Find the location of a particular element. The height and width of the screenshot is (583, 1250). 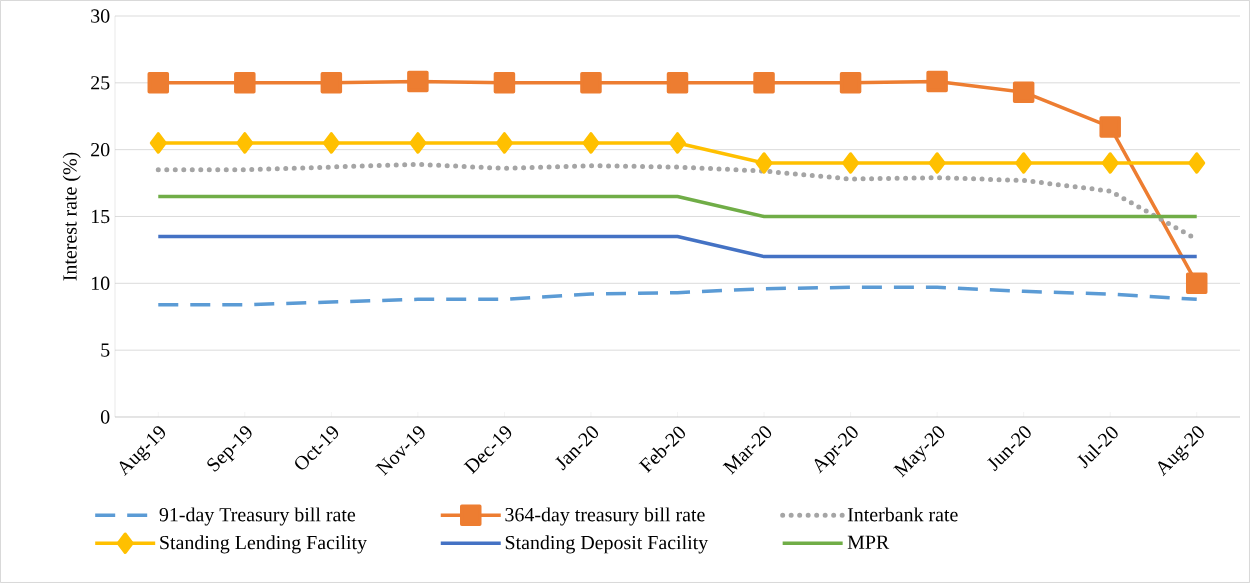

legend-label: 91-day Treasury bill rate is located at coordinates (257, 516).